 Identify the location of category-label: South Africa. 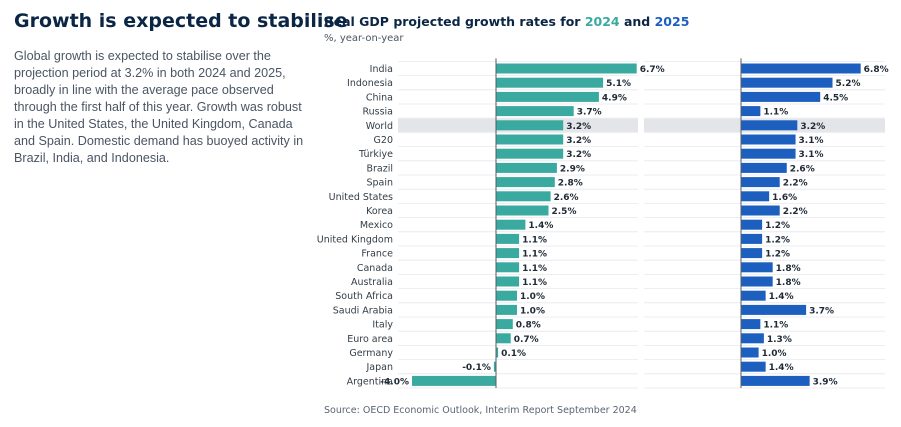
(364, 296).